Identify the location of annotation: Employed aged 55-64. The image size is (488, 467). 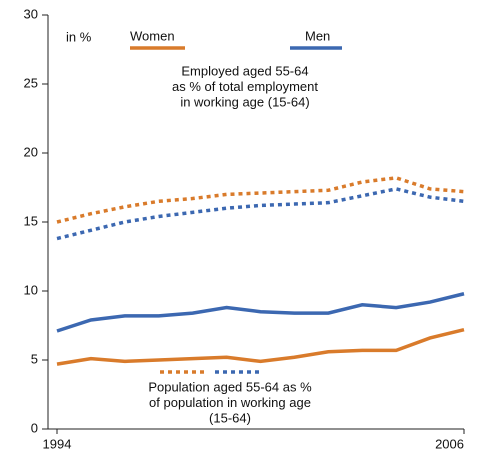
(244, 70).